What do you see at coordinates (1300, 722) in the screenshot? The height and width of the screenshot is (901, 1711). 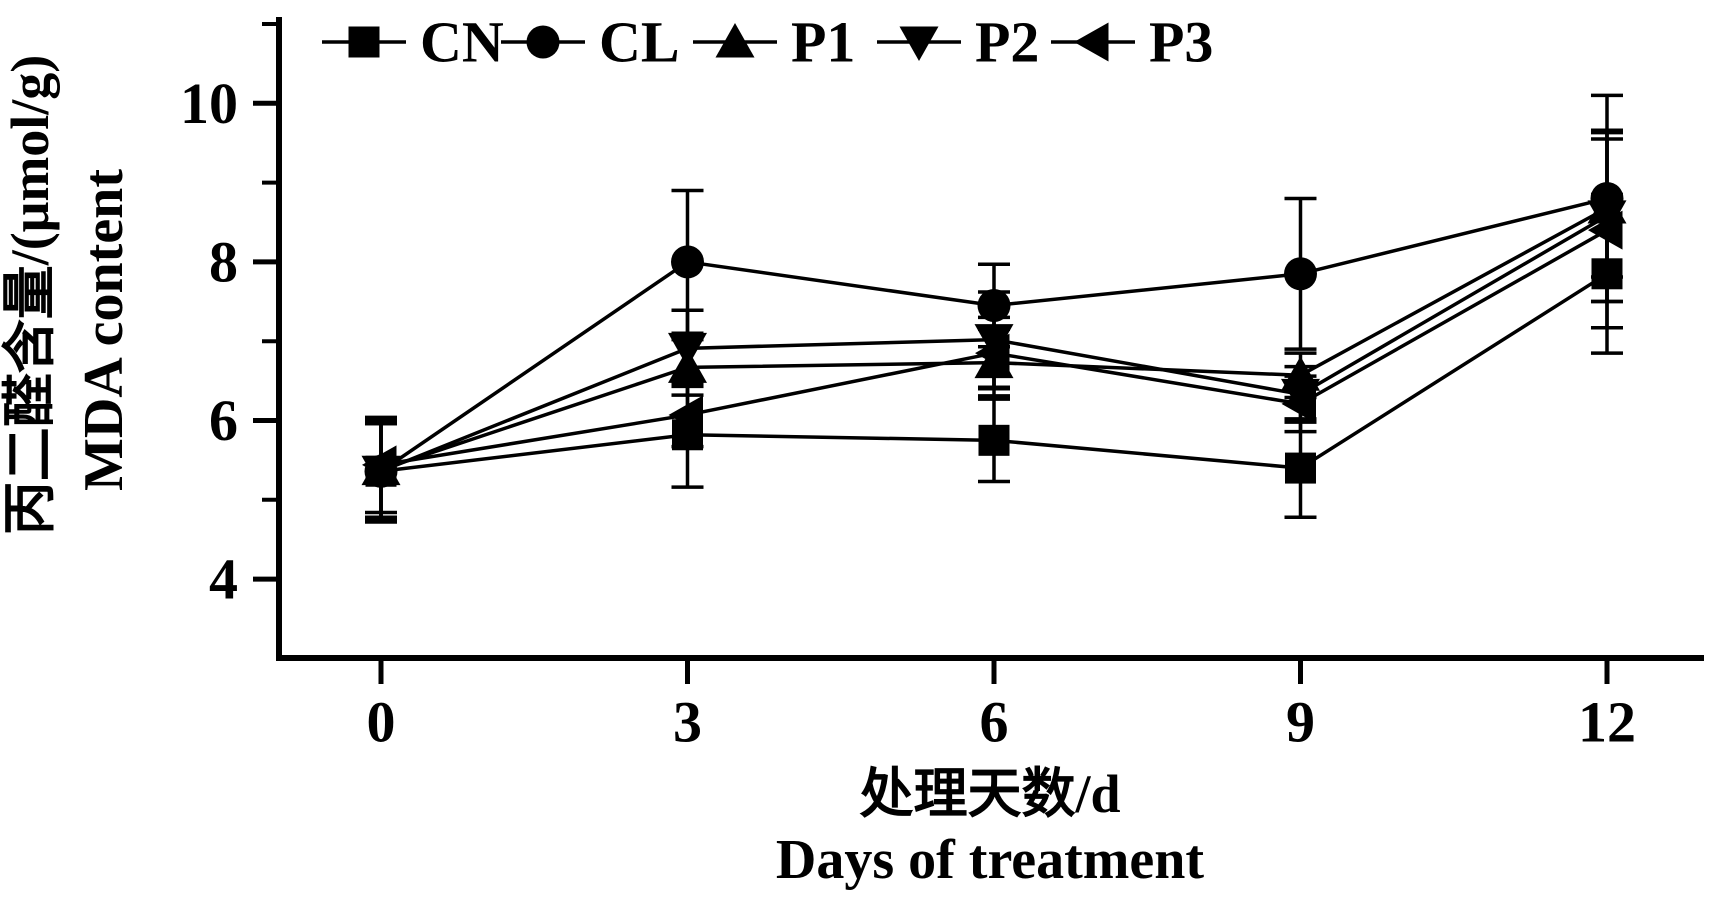 I see `x-tick-label: 9` at bounding box center [1300, 722].